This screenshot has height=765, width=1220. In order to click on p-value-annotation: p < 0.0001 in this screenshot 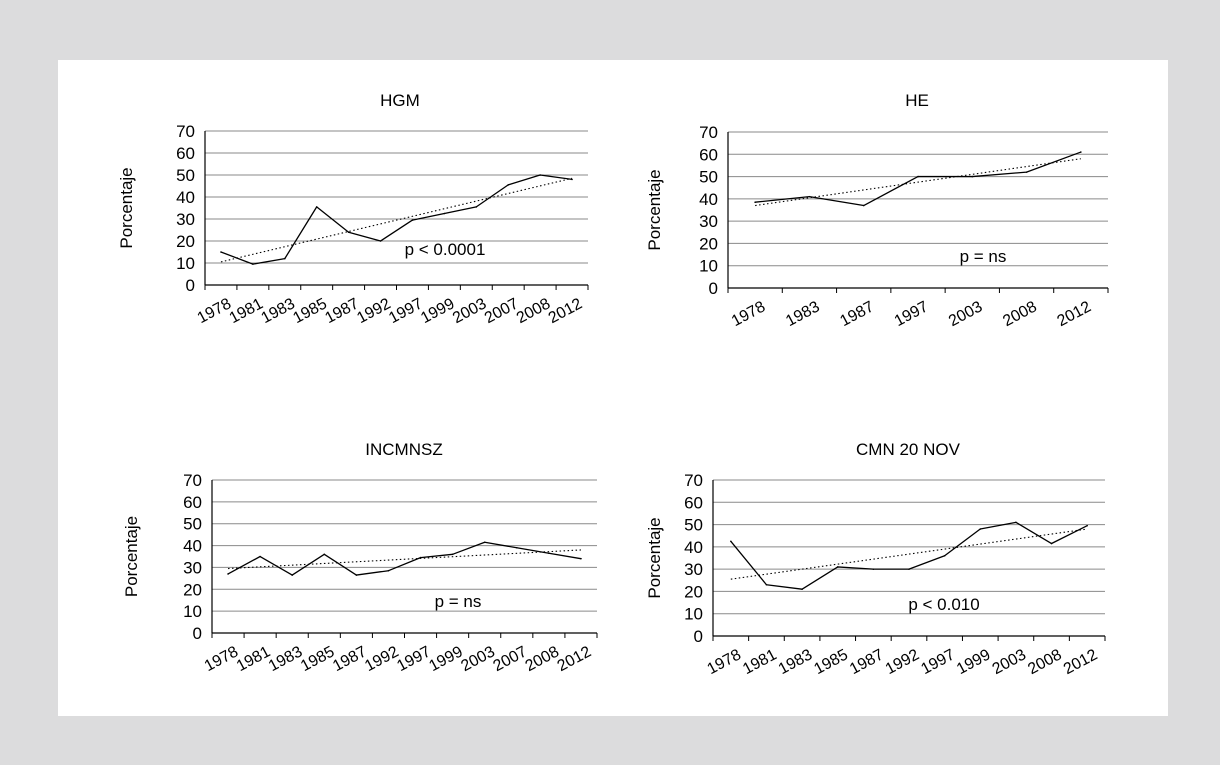, I will do `click(445, 249)`.